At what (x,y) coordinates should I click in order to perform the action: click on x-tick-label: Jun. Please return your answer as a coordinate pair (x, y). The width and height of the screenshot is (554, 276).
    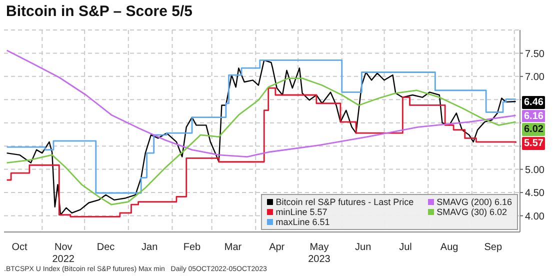
    Looking at the image, I should click on (363, 247).